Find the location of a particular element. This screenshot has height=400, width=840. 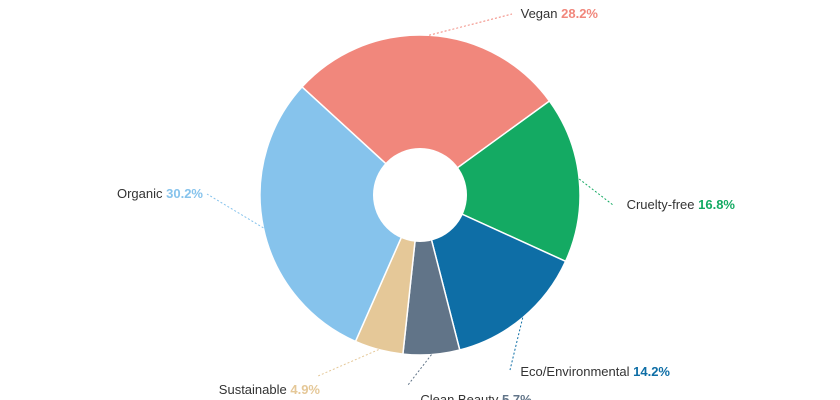

label-name-eco-environmental: Eco/Environmental is located at coordinates (576, 371).